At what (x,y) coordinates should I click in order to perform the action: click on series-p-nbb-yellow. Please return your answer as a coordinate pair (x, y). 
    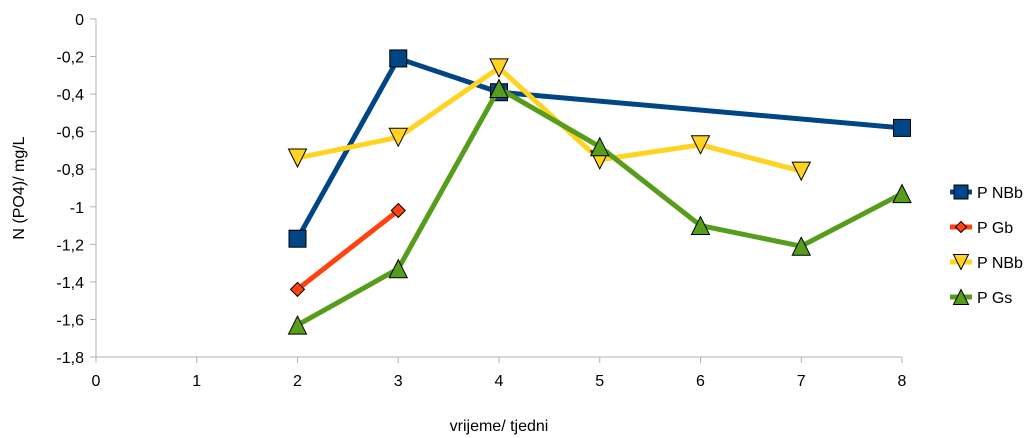
    Looking at the image, I should click on (549, 120).